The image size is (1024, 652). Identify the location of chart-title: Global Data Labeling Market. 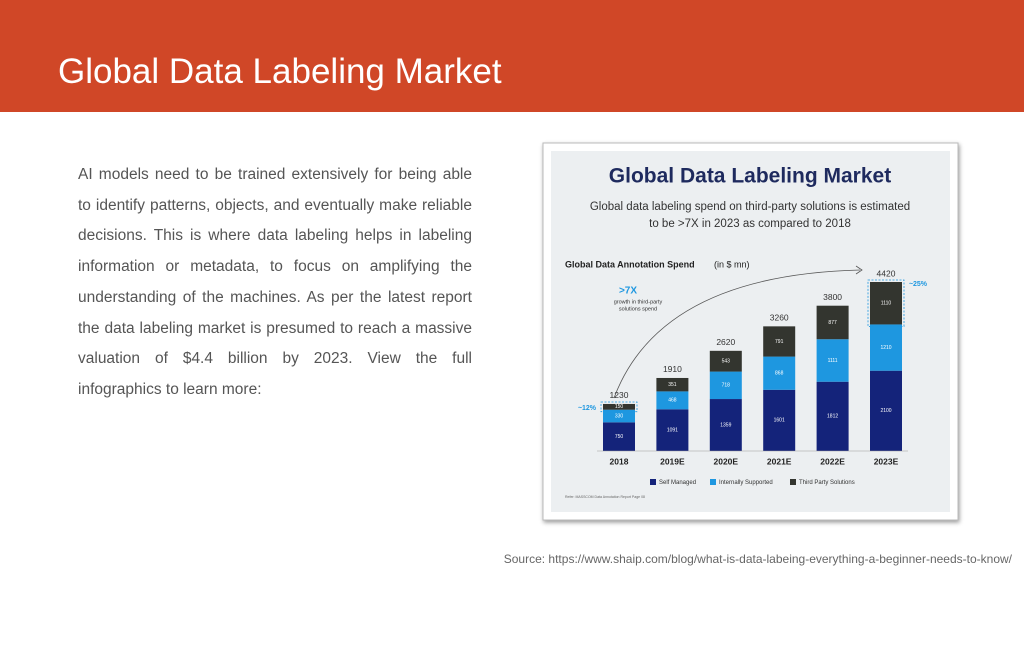
(750, 176).